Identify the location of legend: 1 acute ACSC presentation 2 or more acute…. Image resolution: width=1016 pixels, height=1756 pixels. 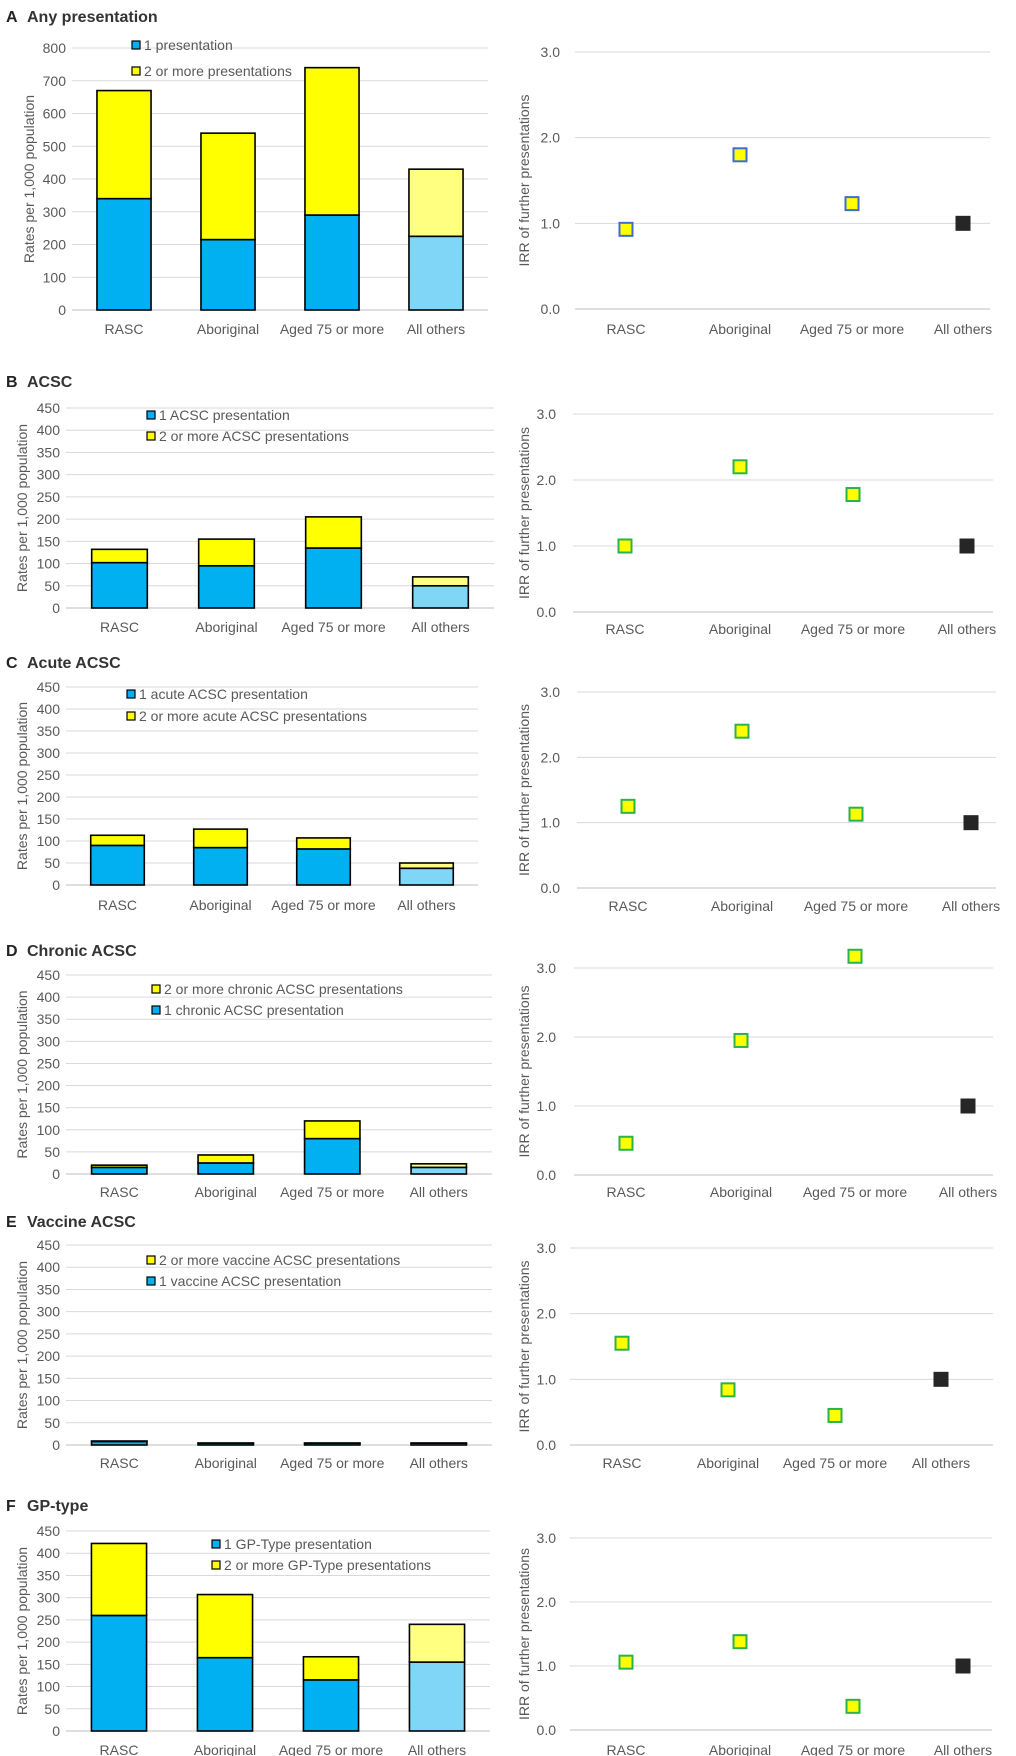
(246, 705).